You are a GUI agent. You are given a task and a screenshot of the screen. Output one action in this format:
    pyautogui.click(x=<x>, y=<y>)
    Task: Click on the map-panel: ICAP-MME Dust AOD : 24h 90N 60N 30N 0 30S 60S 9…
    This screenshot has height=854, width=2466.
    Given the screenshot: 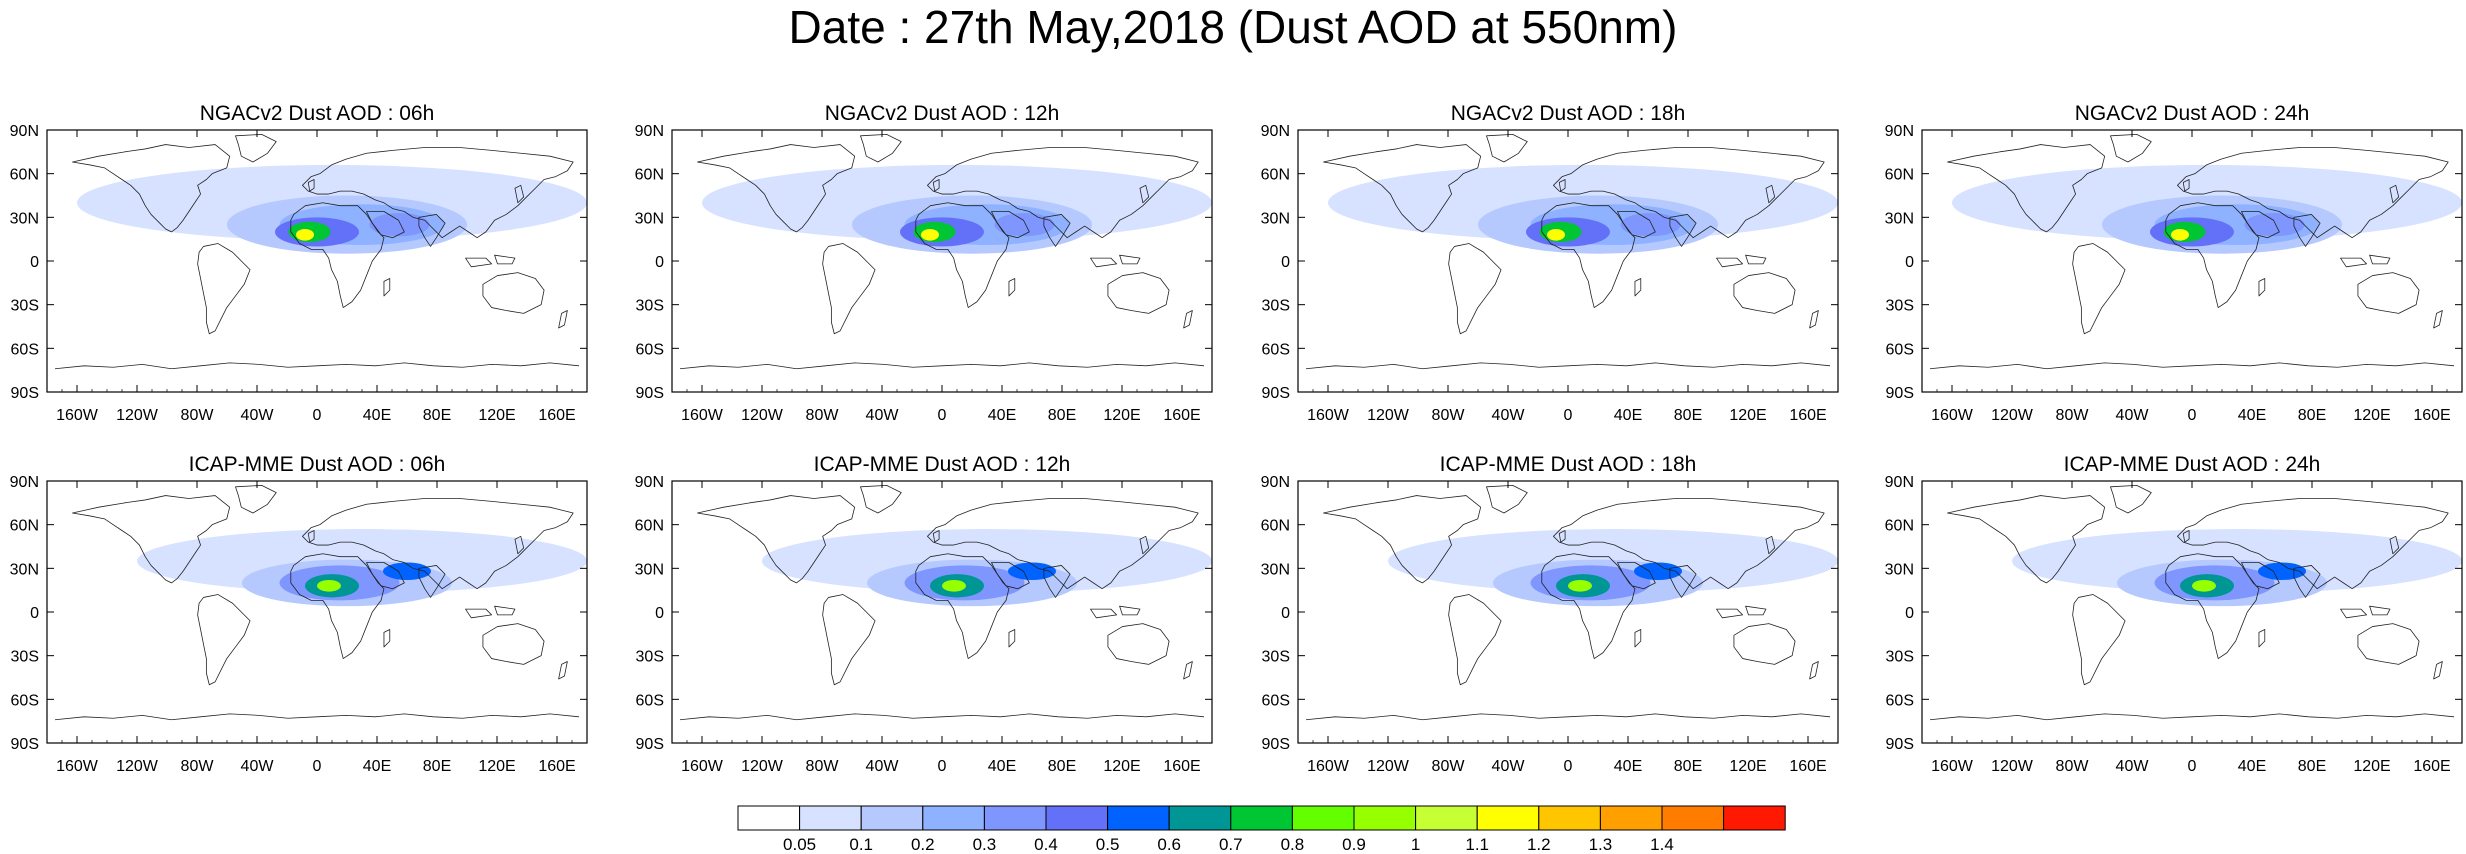 What is the action you would take?
    pyautogui.click(x=2174, y=614)
    